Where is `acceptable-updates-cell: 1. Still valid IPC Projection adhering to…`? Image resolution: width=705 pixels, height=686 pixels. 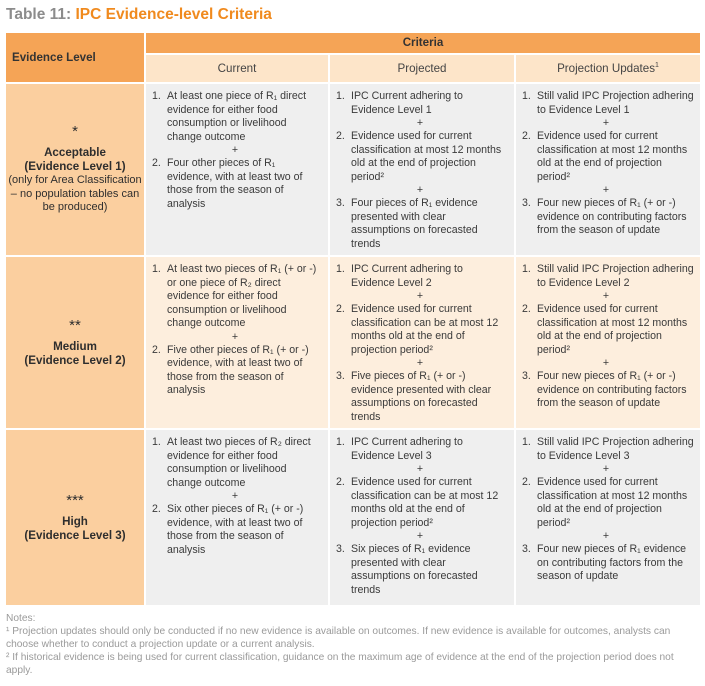
acceptable-updates-cell: 1. Still valid IPC Projection adhering to… is located at coordinates (608, 169).